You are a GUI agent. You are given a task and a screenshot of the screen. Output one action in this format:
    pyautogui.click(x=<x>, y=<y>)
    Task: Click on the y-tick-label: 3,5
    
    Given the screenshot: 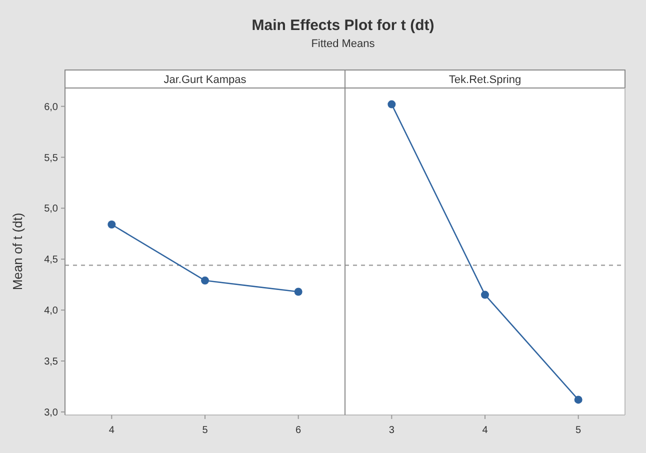 What is the action you would take?
    pyautogui.click(x=51, y=362)
    